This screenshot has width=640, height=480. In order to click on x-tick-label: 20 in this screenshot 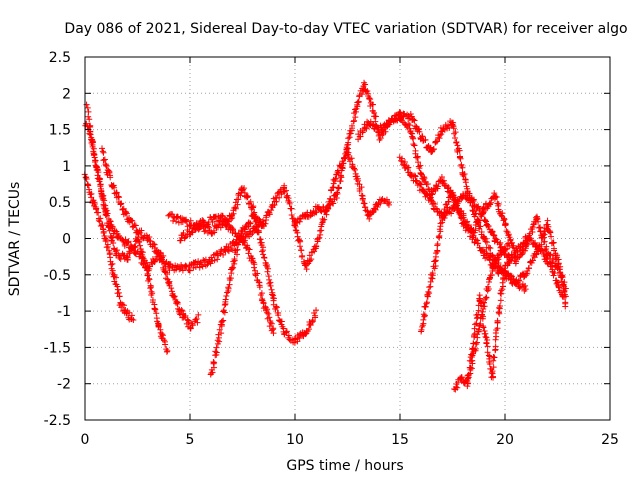, I will do `click(505, 440)`.